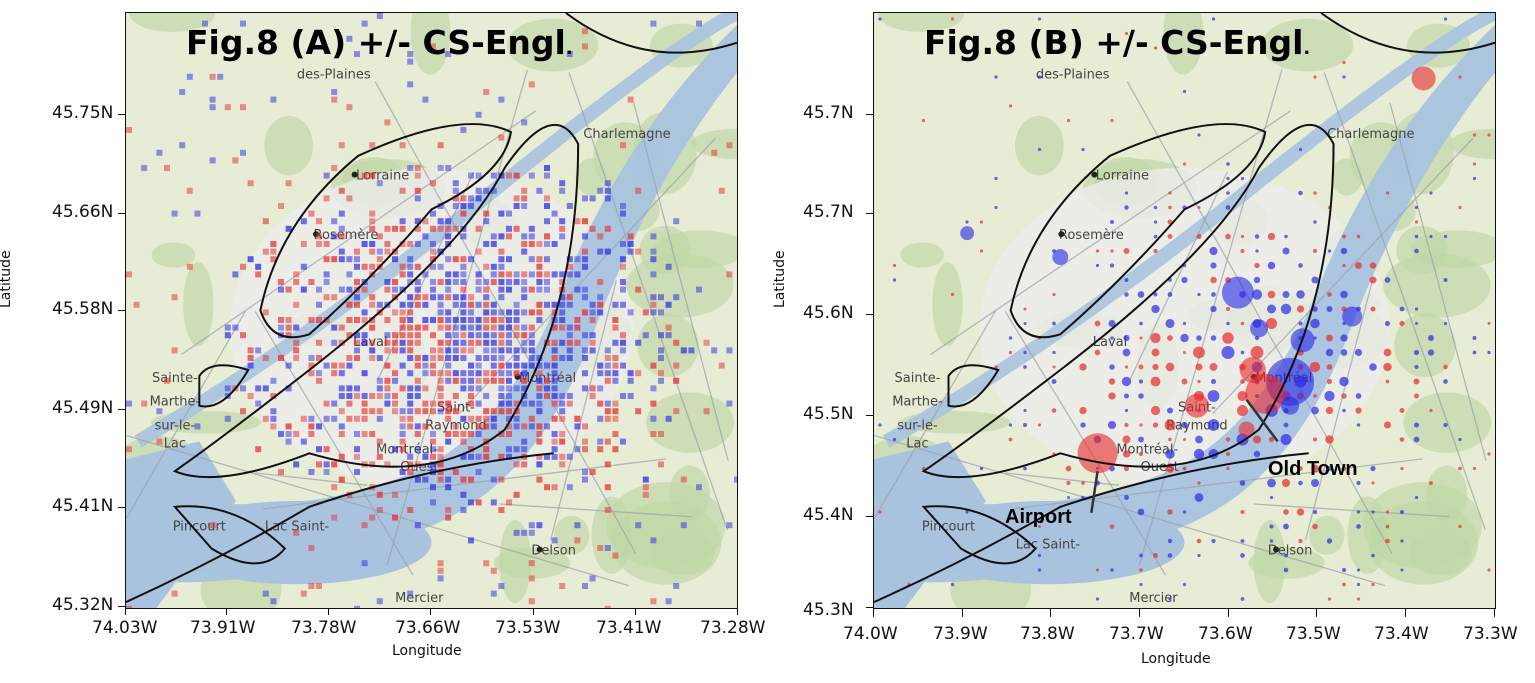 The height and width of the screenshot is (683, 1535). Describe the element at coordinates (428, 628) in the screenshot. I see `x-tick-label: 73.66W` at that location.